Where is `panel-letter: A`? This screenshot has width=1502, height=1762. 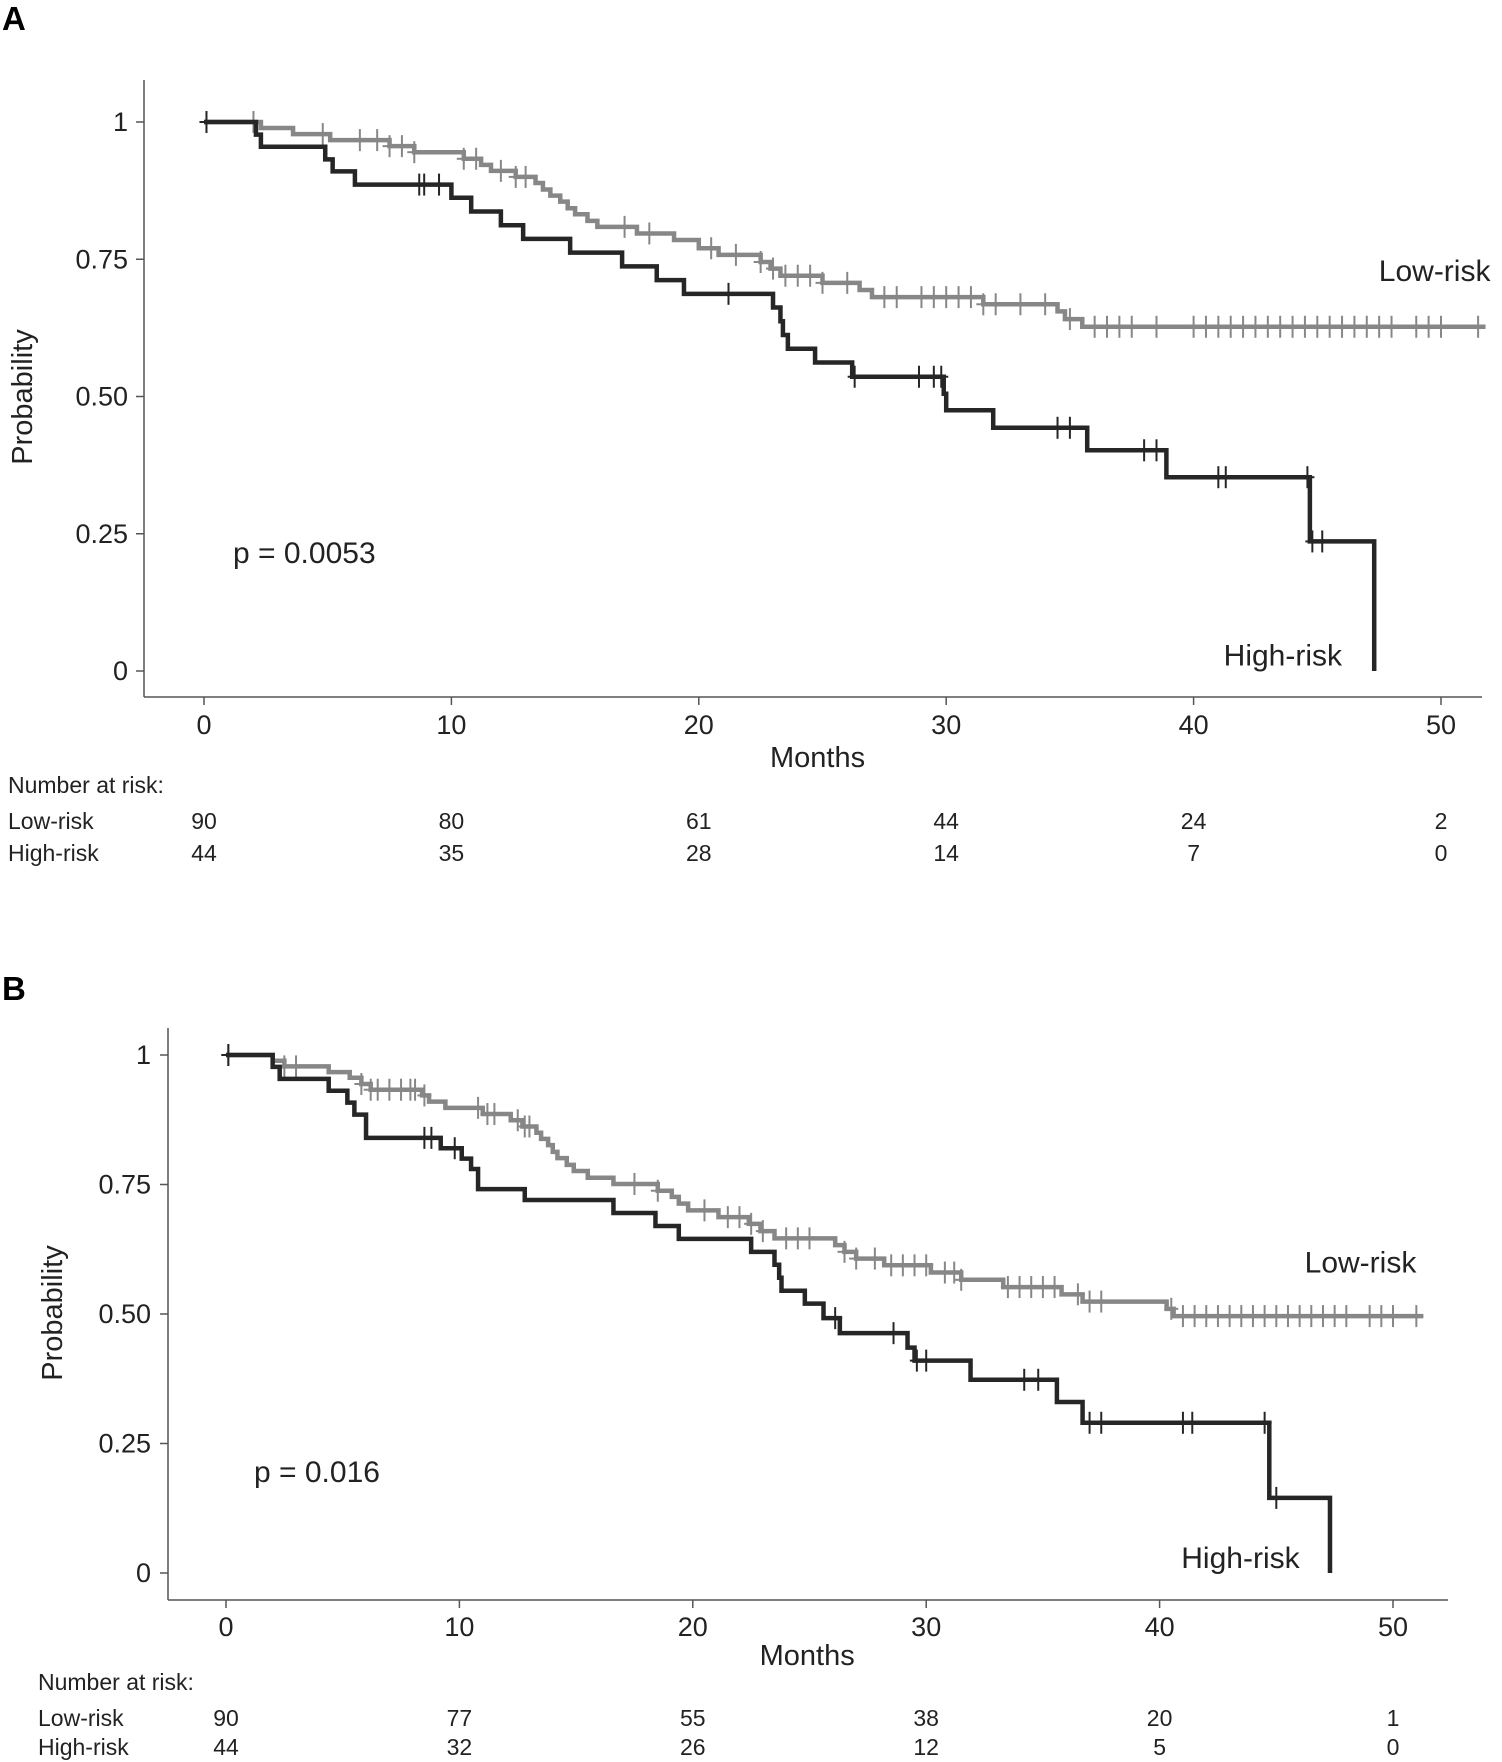
panel-letter: A is located at coordinates (14, 18).